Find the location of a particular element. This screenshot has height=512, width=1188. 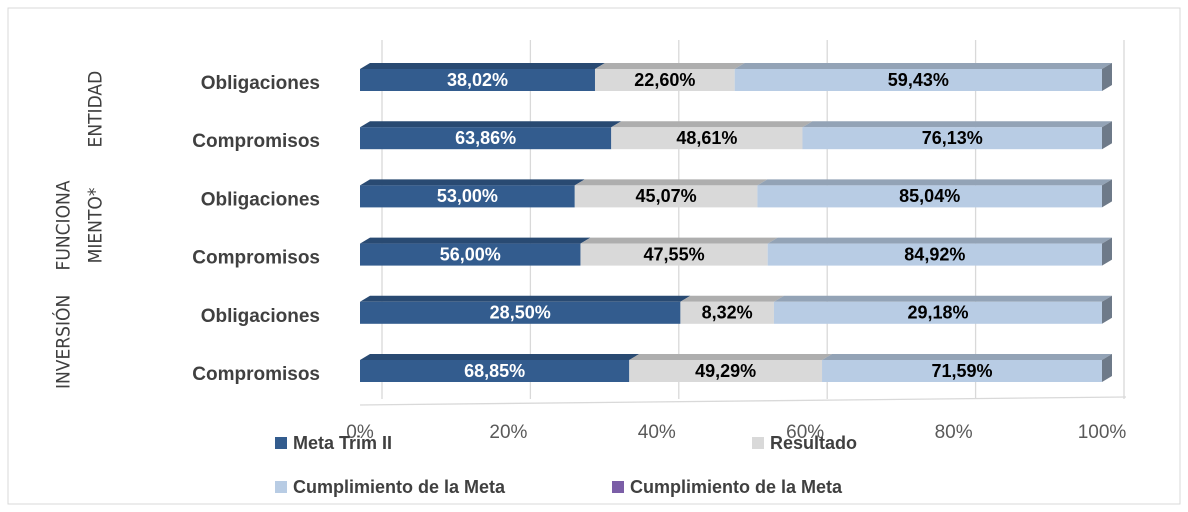

x-tick-label: 80% is located at coordinates (954, 432).